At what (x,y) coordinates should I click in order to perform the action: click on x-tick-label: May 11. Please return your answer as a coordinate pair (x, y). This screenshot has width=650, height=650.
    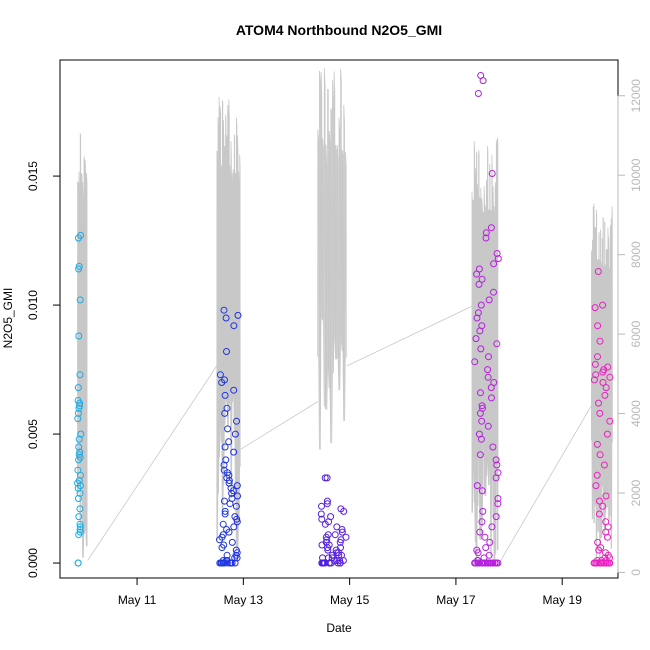
    Looking at the image, I should click on (137, 600).